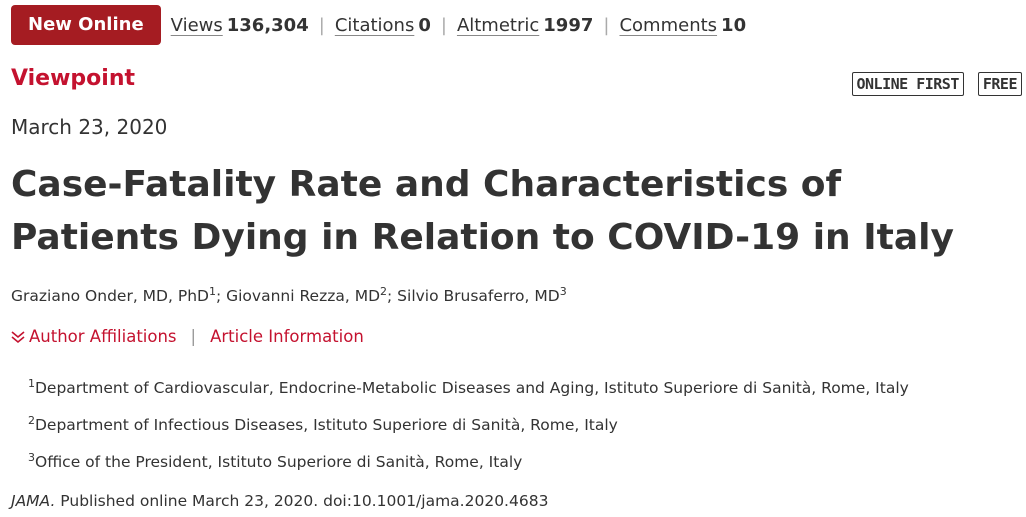 This screenshot has width=1026, height=517. What do you see at coordinates (18, 336) in the screenshot?
I see `chevron-double-down-icon` at bounding box center [18, 336].